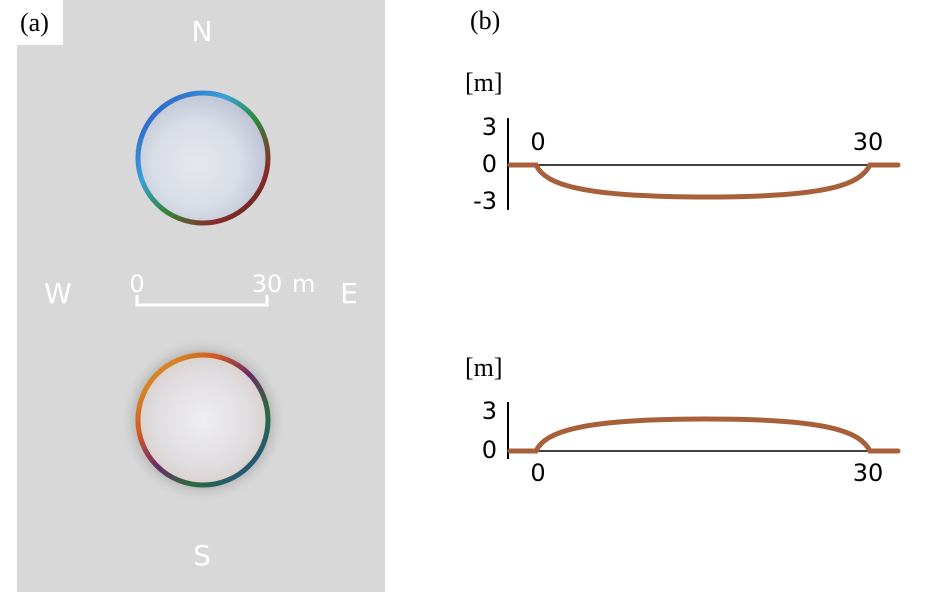  I want to click on scale-unit: m, so click(303, 284).